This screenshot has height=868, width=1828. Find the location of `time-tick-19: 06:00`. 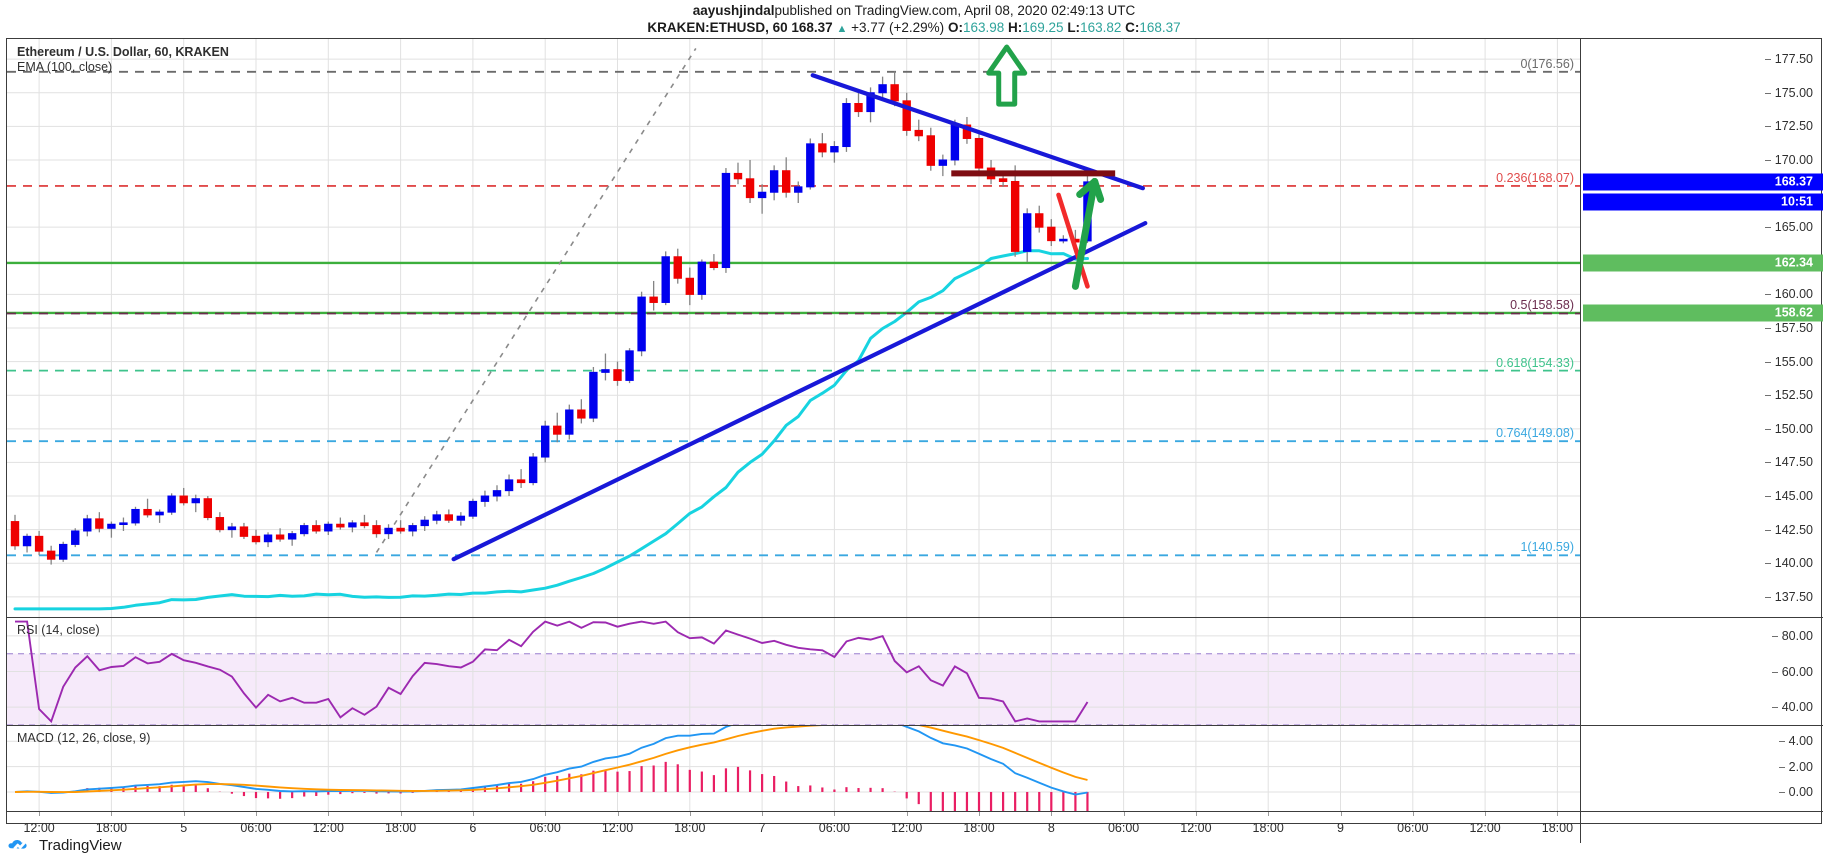

time-tick-19: 06:00 is located at coordinates (1413, 828).